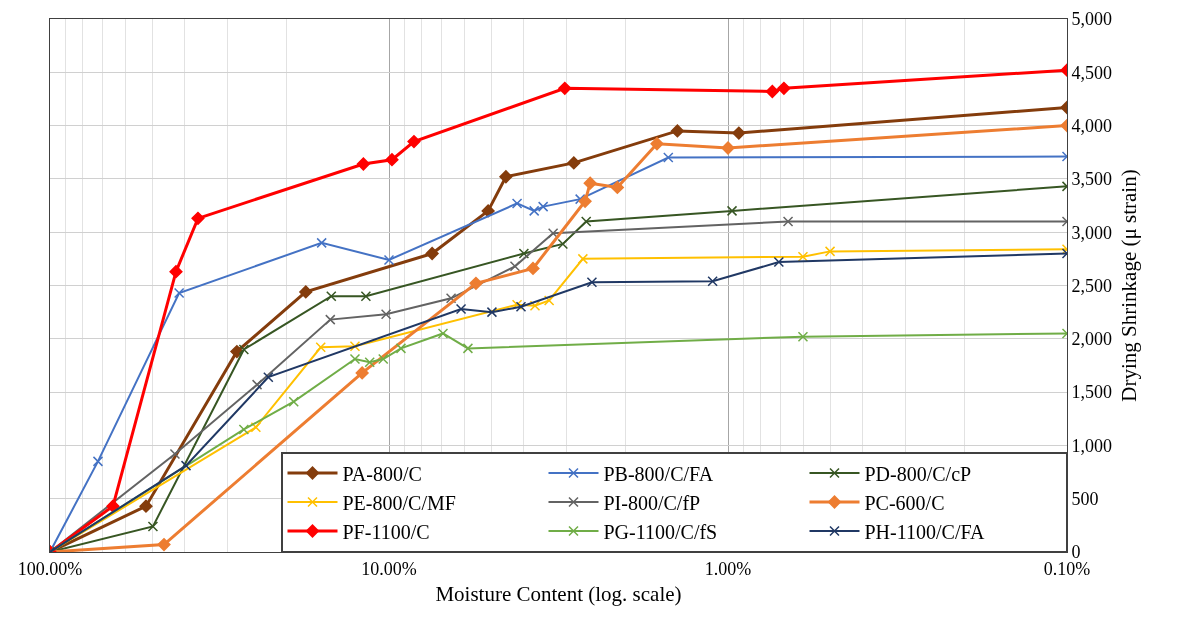 Image resolution: width=1196 pixels, height=633 pixels. What do you see at coordinates (925, 531) in the screenshot?
I see `legend-label: PH-1100/C/FA` at bounding box center [925, 531].